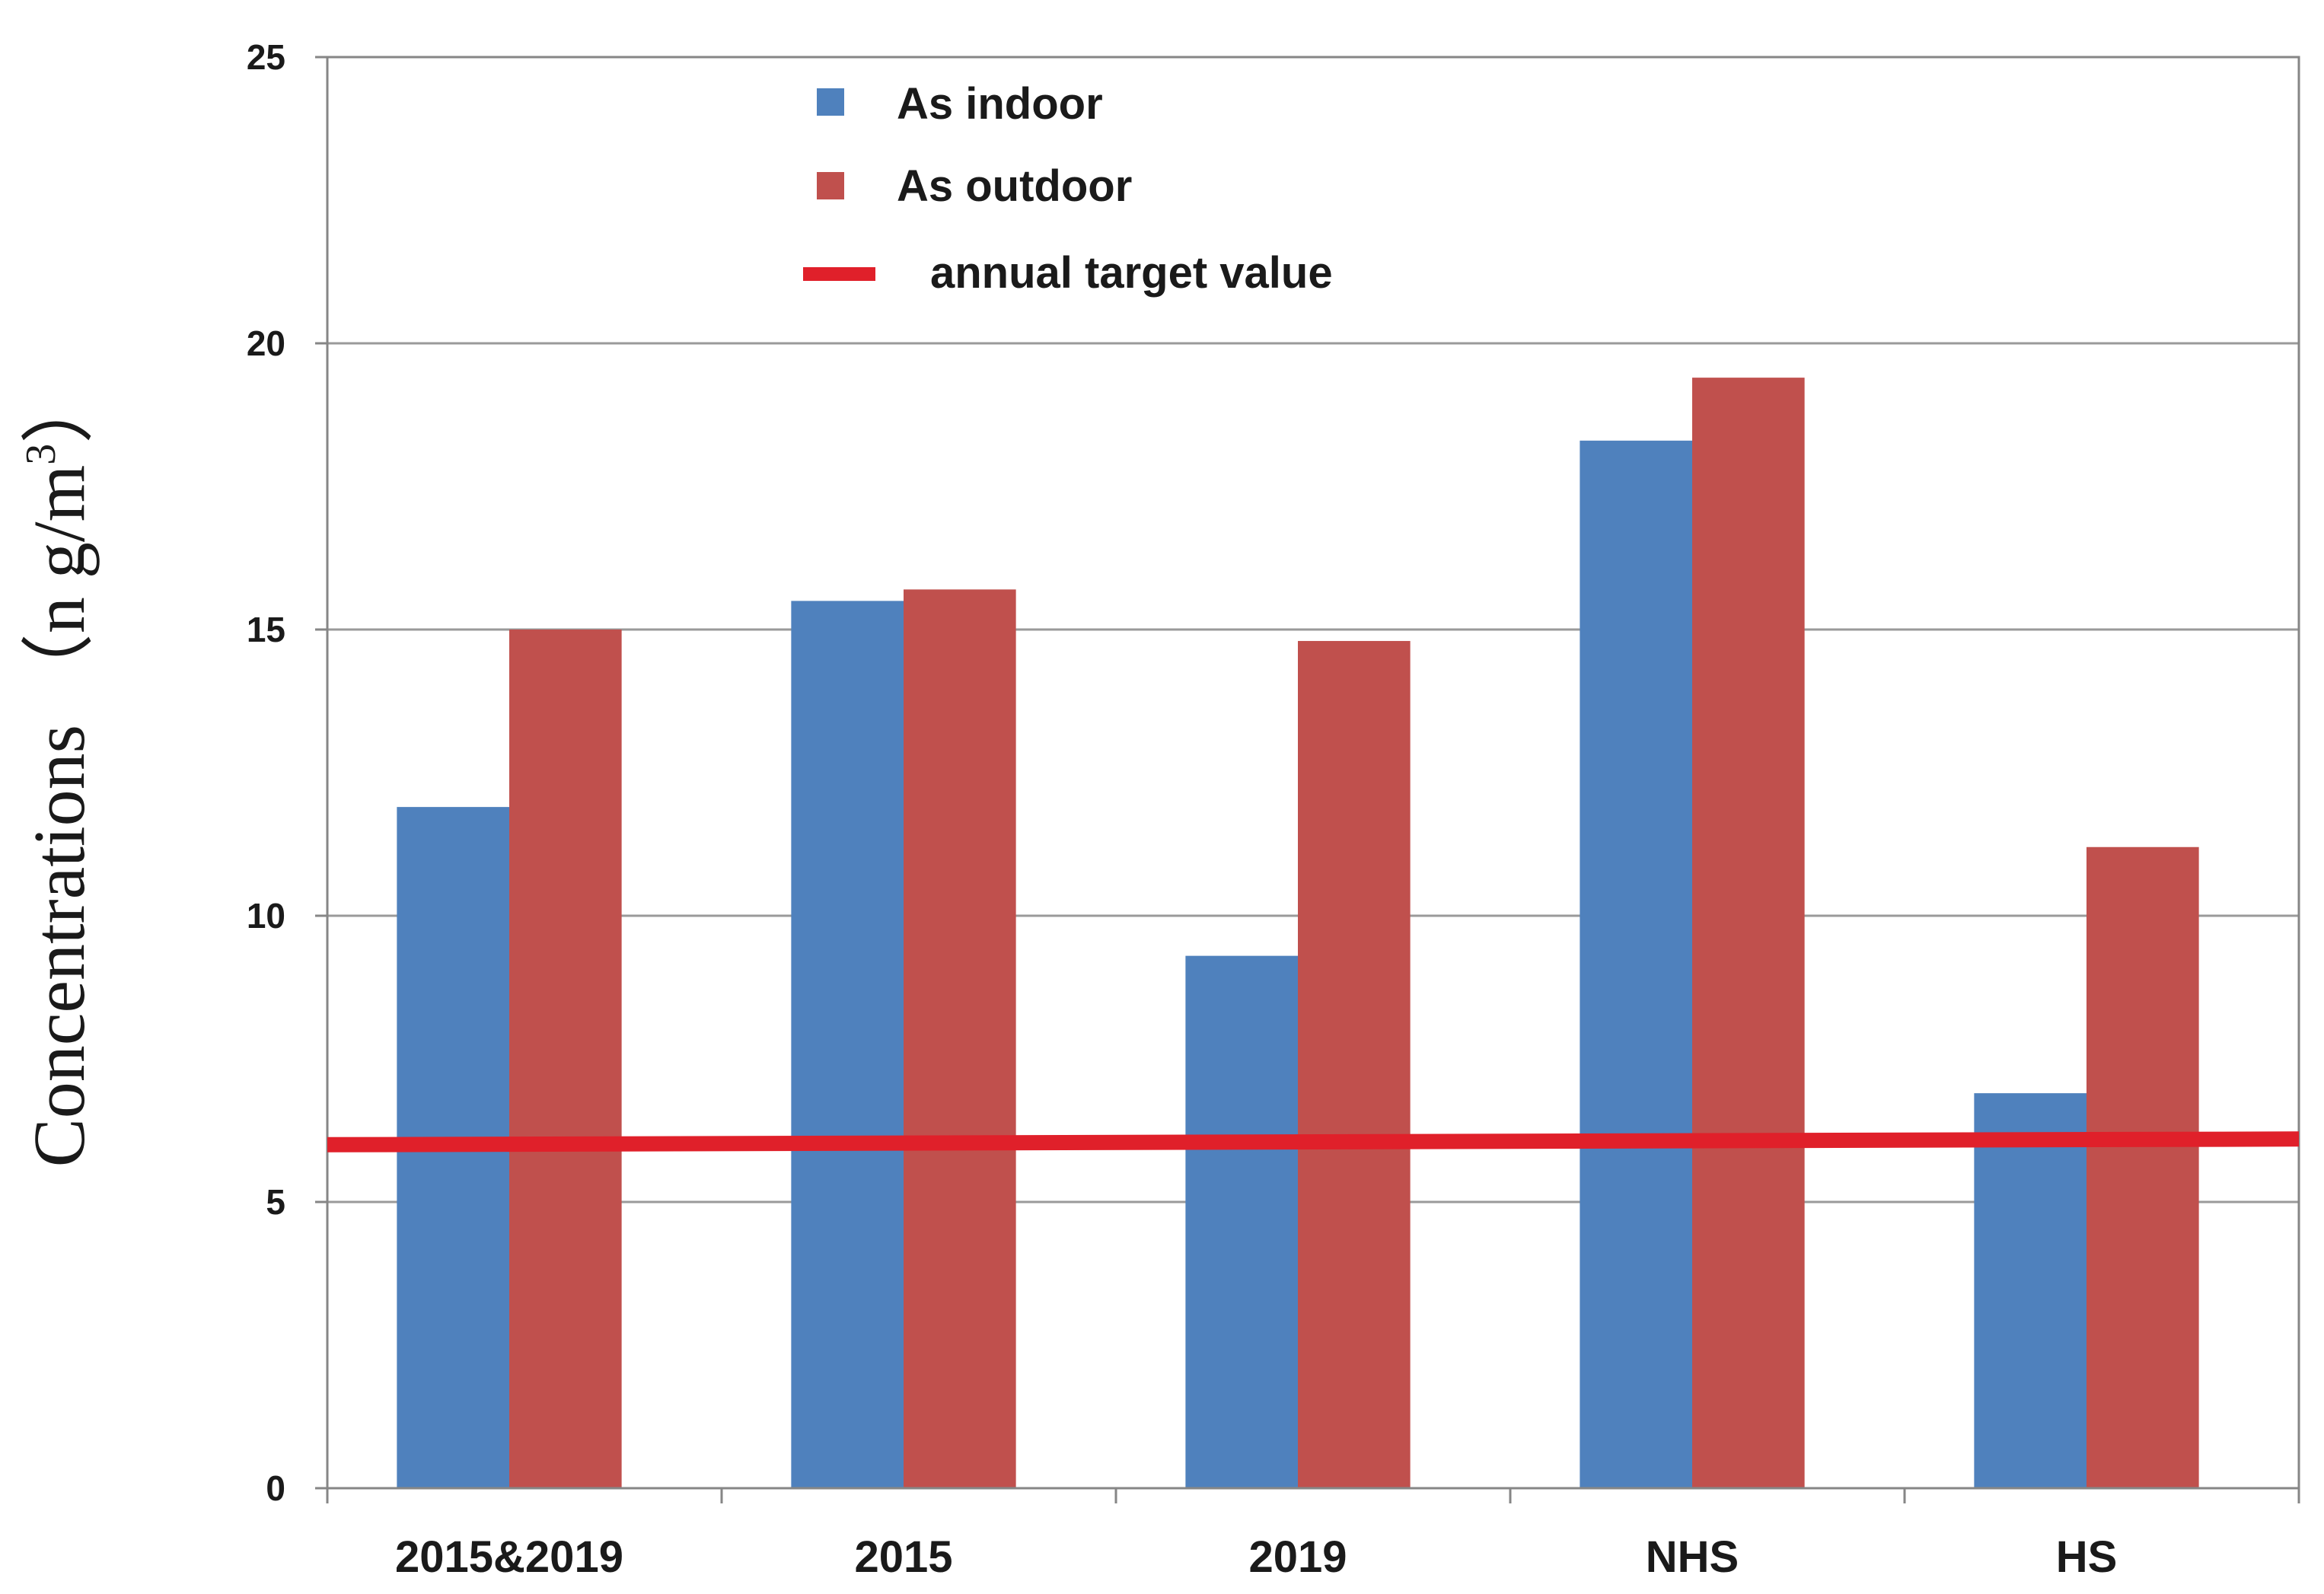 The image size is (2324, 1594). Describe the element at coordinates (1000, 104) in the screenshot. I see `legend-label-indoor: As indoor` at that location.